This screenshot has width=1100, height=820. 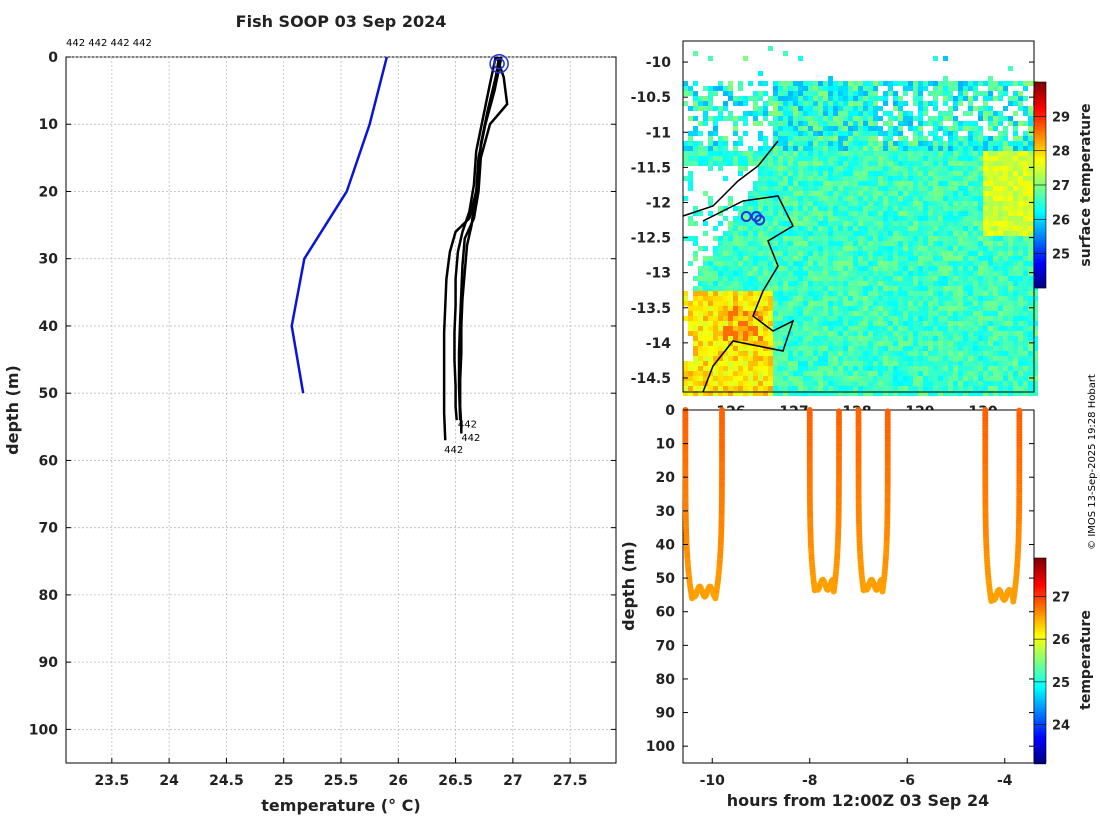 I want to click on map-colorbar-step, so click(x=1040, y=275).